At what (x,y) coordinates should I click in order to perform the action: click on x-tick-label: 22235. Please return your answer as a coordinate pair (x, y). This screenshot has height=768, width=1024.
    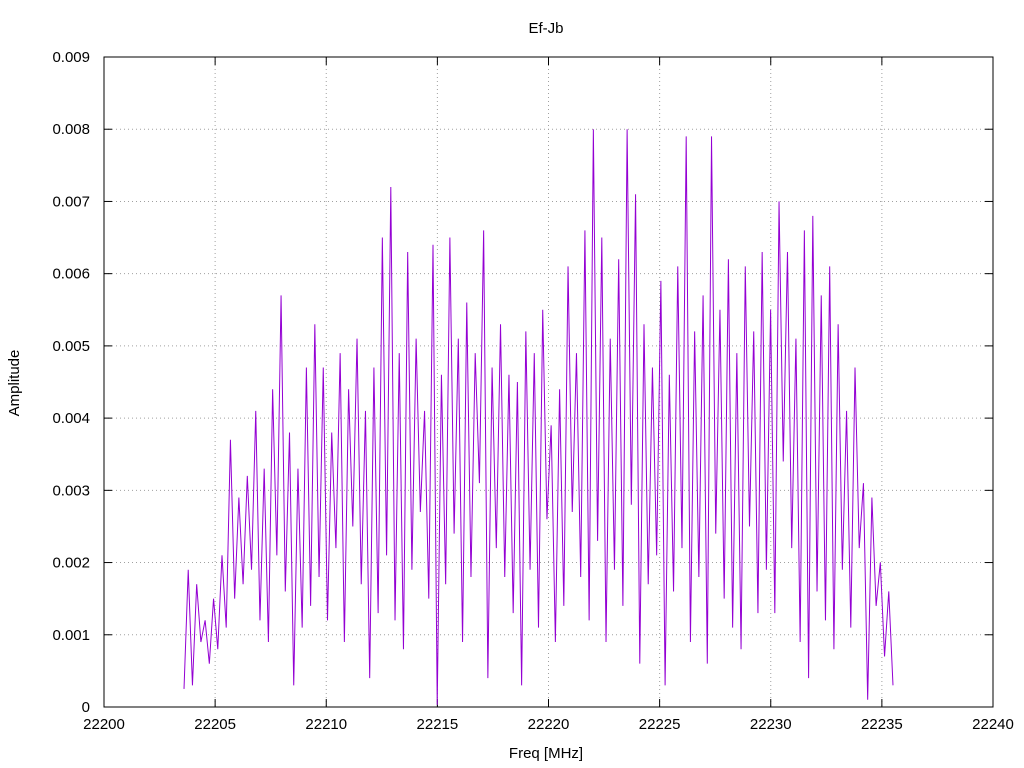
    Looking at the image, I should click on (882, 724).